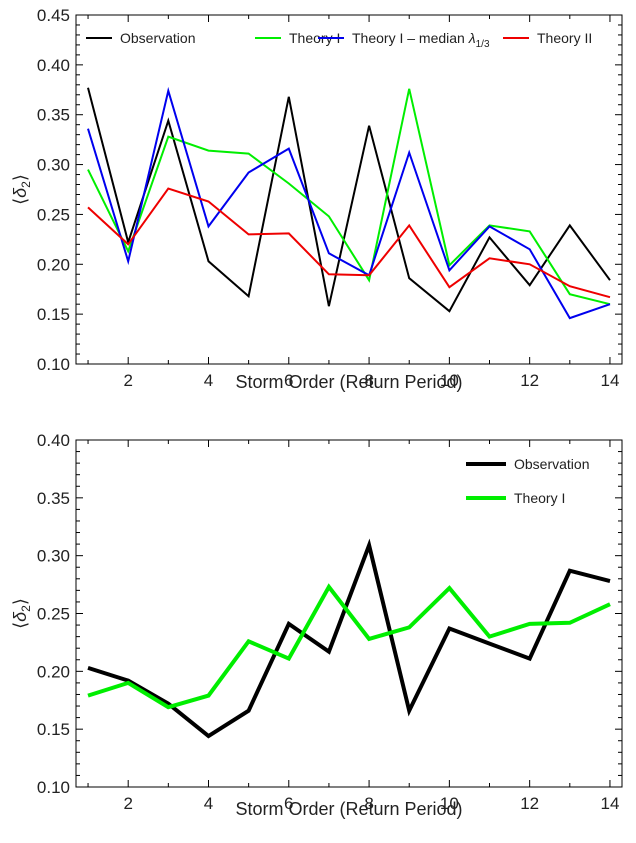 Image resolution: width=636 pixels, height=843 pixels. I want to click on legend-label: Theory I – median λ1/3, so click(421, 40).